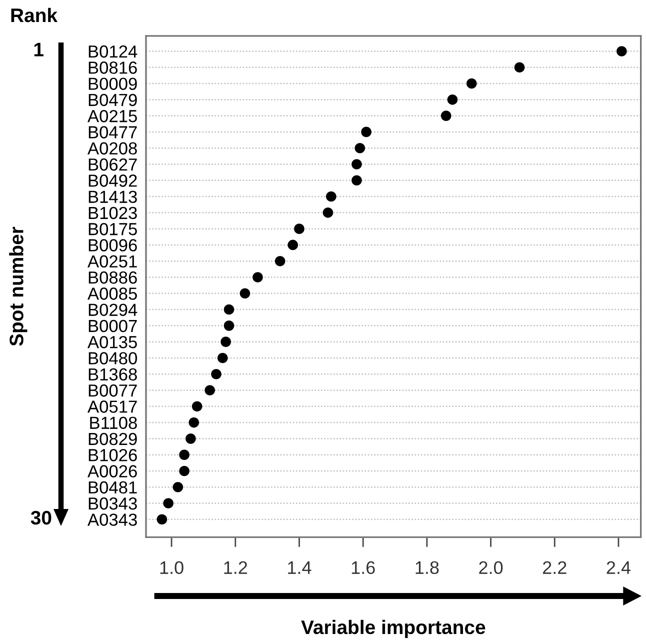 Image resolution: width=646 pixels, height=641 pixels. Describe the element at coordinates (491, 567) in the screenshot. I see `x-tick-label: 2.0` at that location.